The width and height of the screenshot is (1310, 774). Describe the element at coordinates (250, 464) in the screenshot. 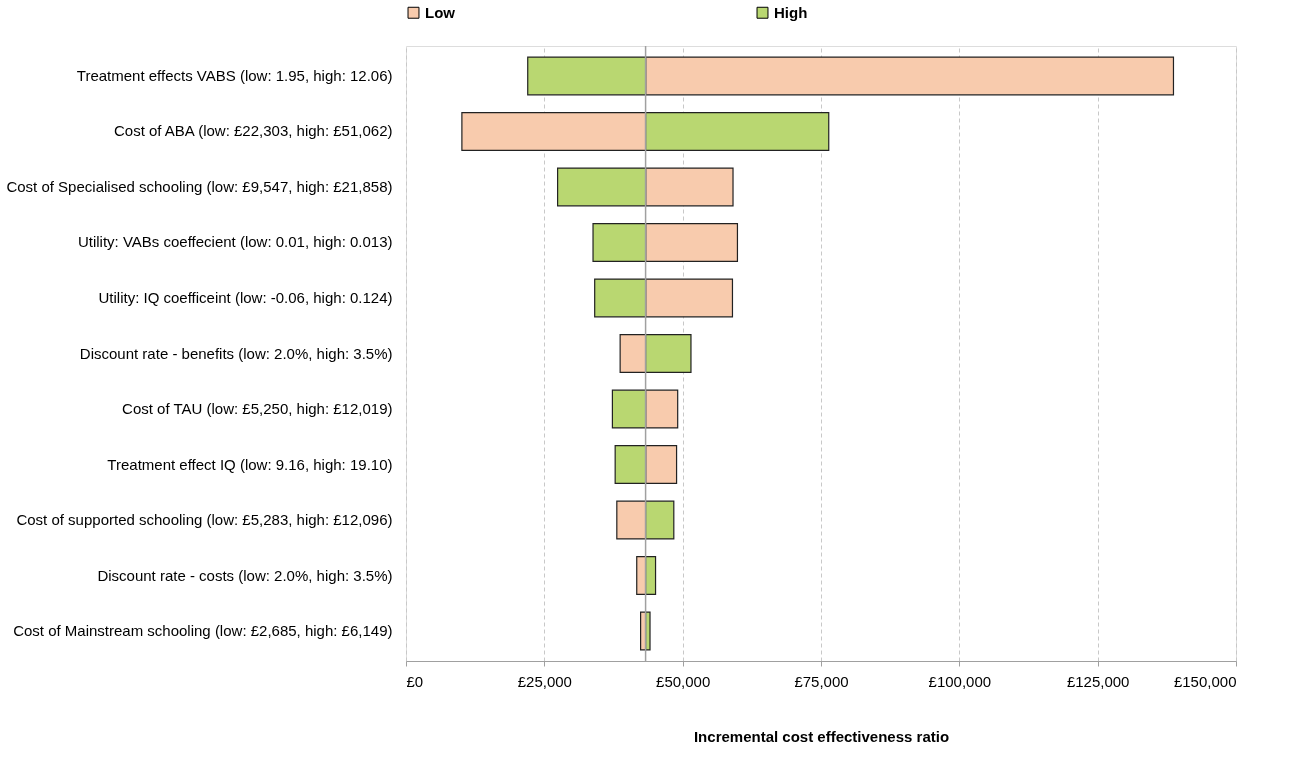

I see `y-tick-label: Treatment effect IQ (low: 9.16, high: 19.10)` at that location.